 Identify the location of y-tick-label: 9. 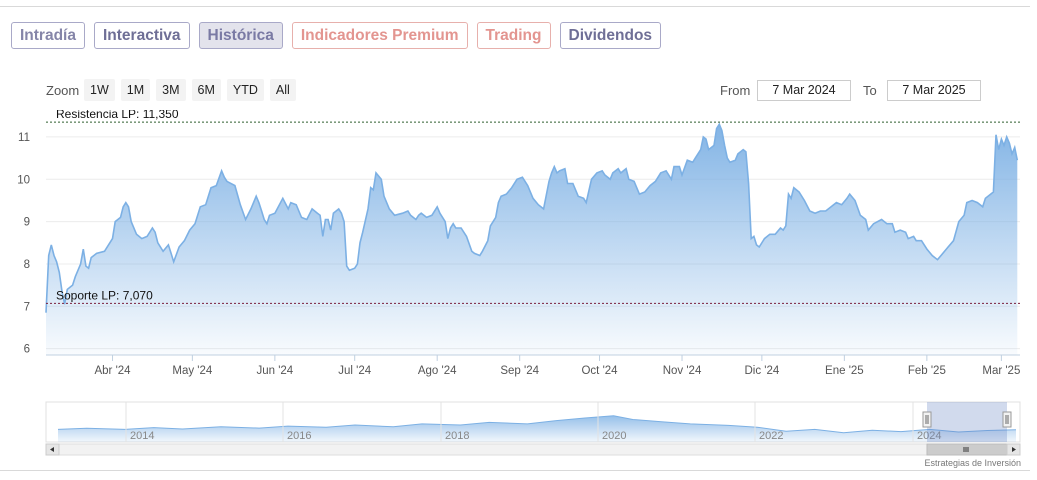
(27, 223).